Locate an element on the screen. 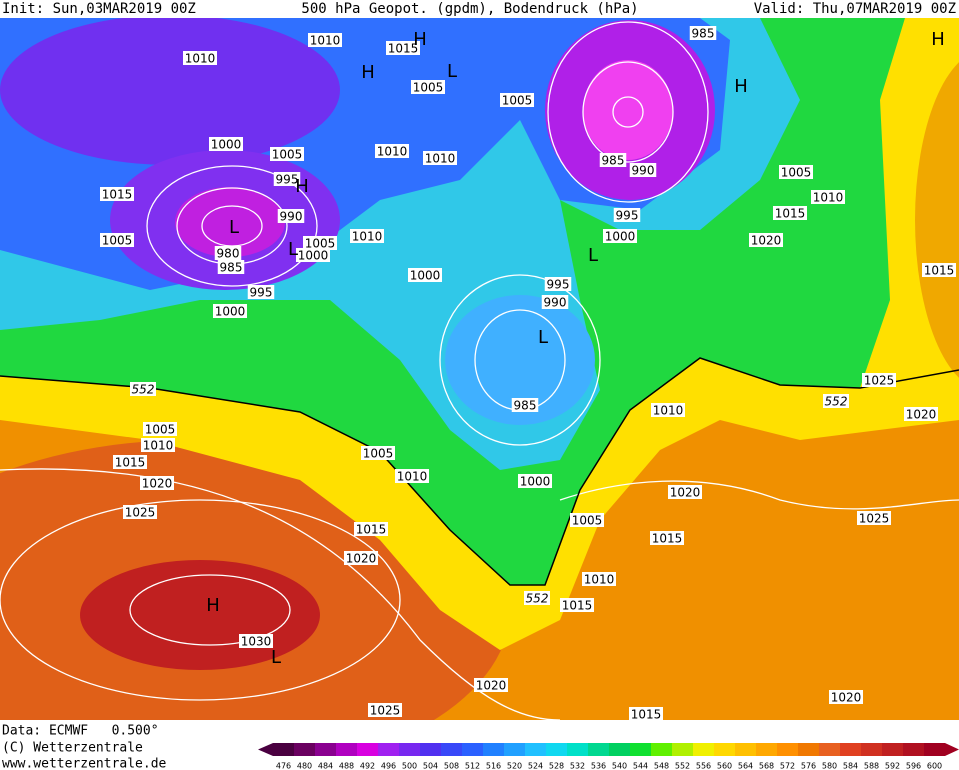 Image resolution: width=959 pixels, height=770 pixels. colorbar-label: 544 is located at coordinates (640, 766).